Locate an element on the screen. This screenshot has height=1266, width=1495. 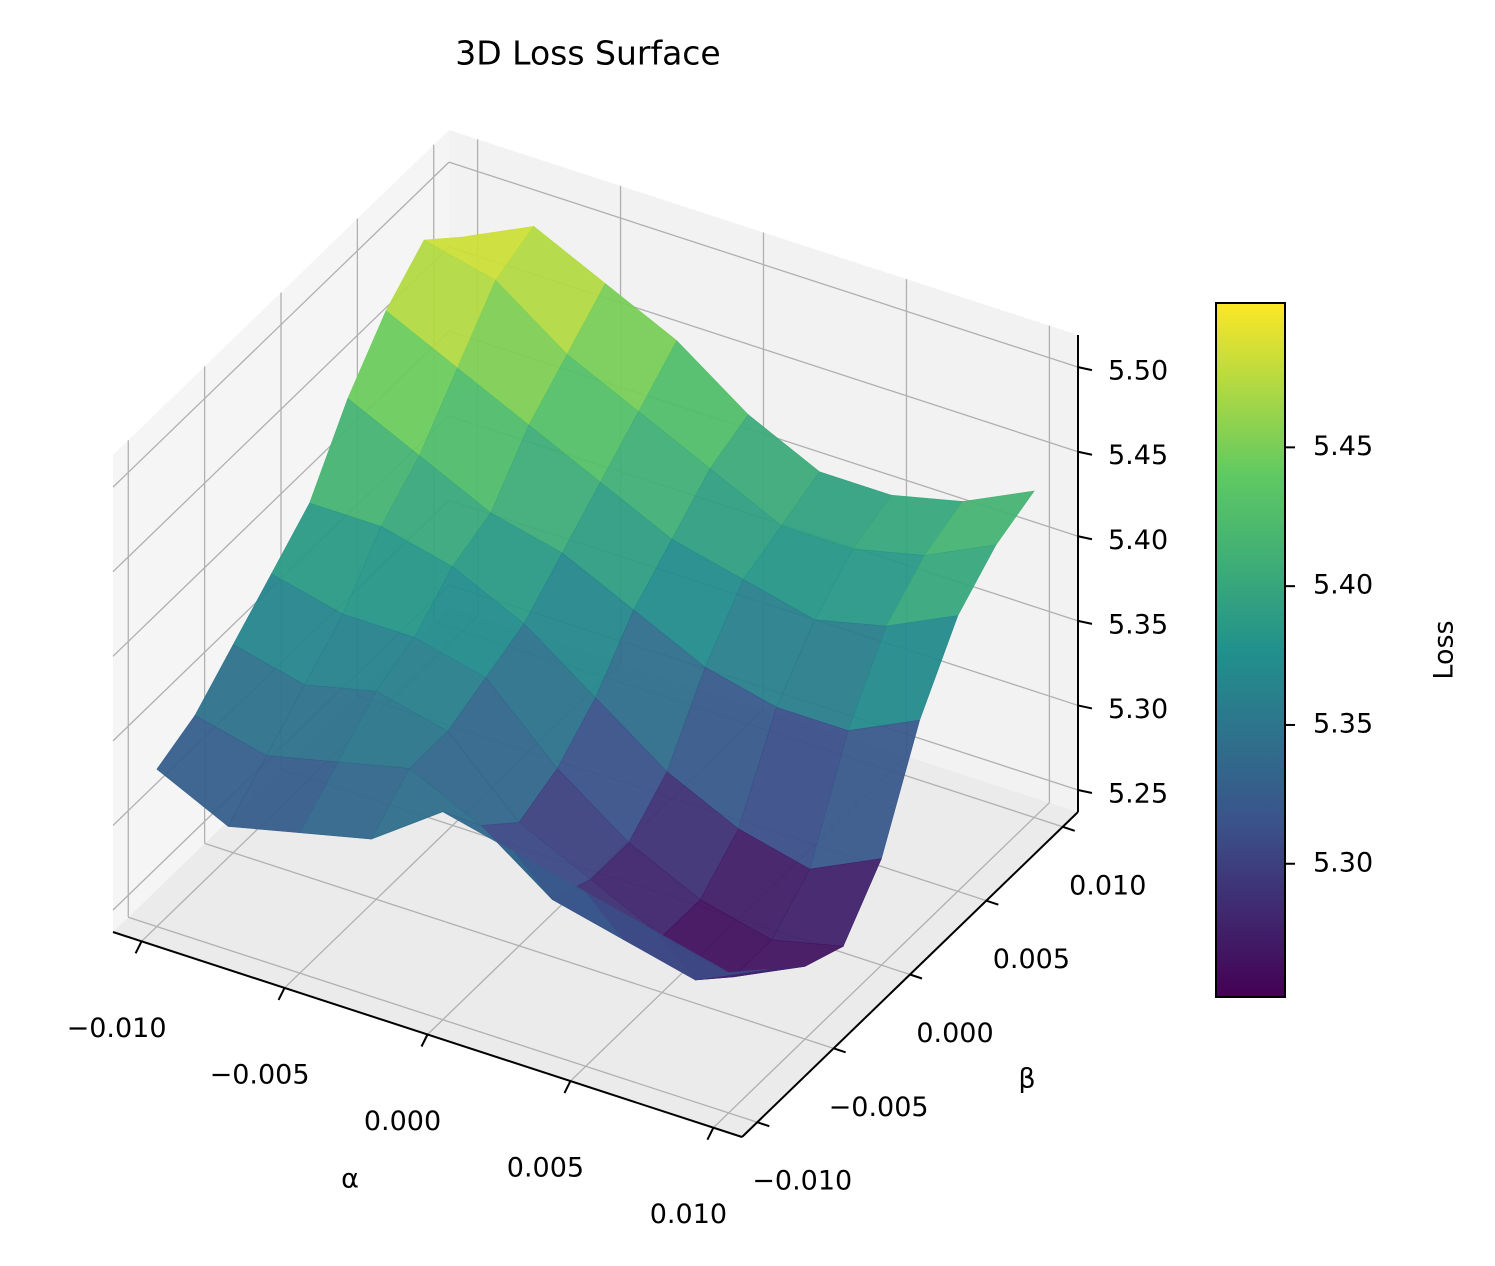
y-tick-label: −0.005 is located at coordinates (879, 1107).